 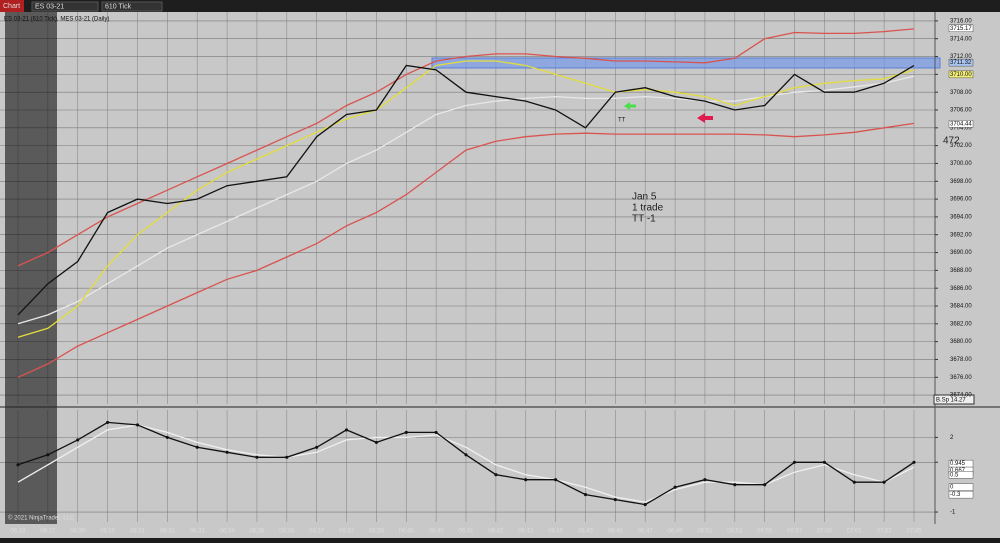 I want to click on entry-arrow, so click(x=630, y=106).